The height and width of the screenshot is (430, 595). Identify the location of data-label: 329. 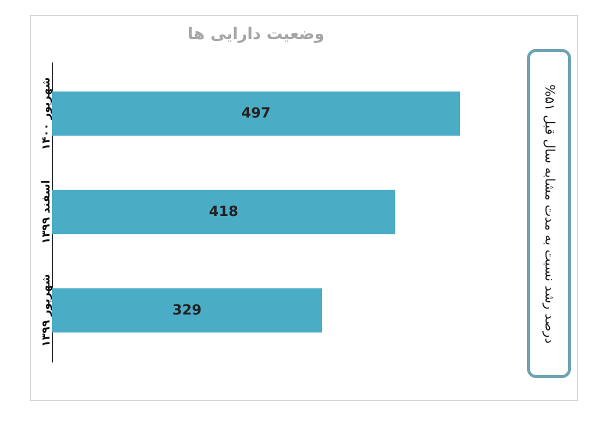
(187, 310).